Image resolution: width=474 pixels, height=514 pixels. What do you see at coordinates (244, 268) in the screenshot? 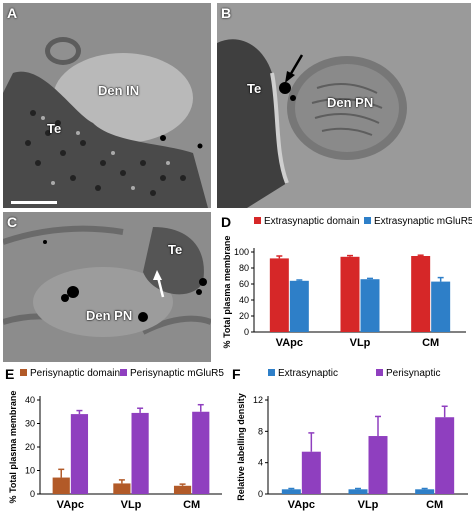
I see `y-tick-label: 80` at bounding box center [244, 268].